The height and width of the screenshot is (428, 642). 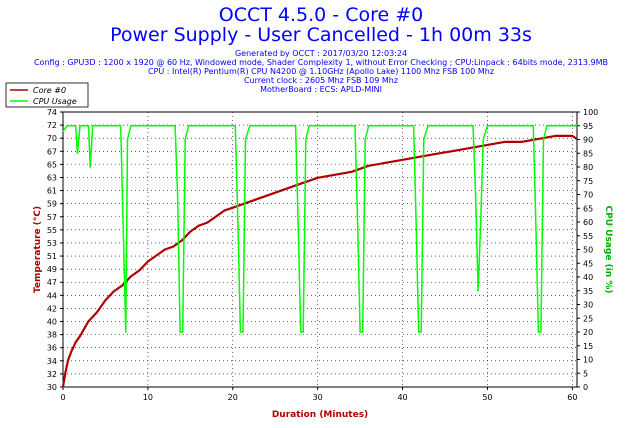 What do you see at coordinates (321, 80) in the screenshot?
I see `info-clock: Current clock : 2605 Mhz FSB 109 Mhz` at bounding box center [321, 80].